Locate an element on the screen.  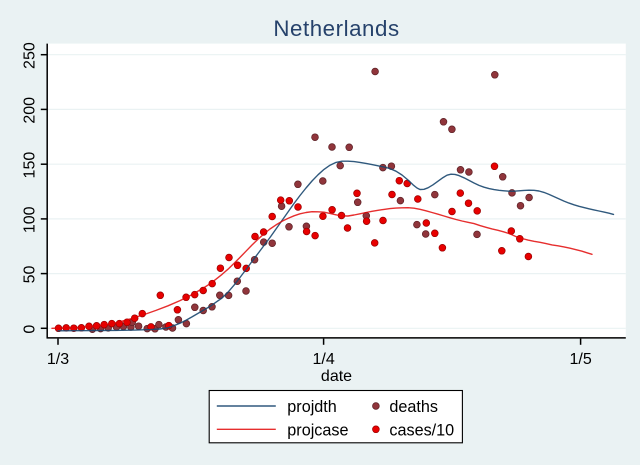
svg-text: Netherlands is located at coordinates (336, 28).